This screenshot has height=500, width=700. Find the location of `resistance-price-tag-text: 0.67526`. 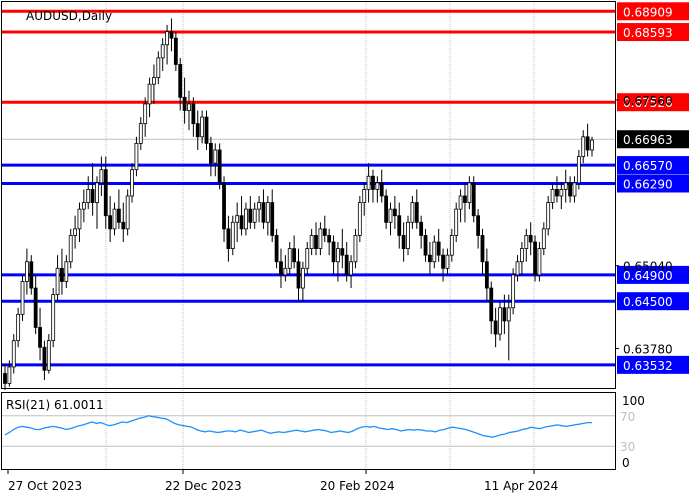

resistance-price-tag-text: 0.67526 is located at coordinates (648, 103).